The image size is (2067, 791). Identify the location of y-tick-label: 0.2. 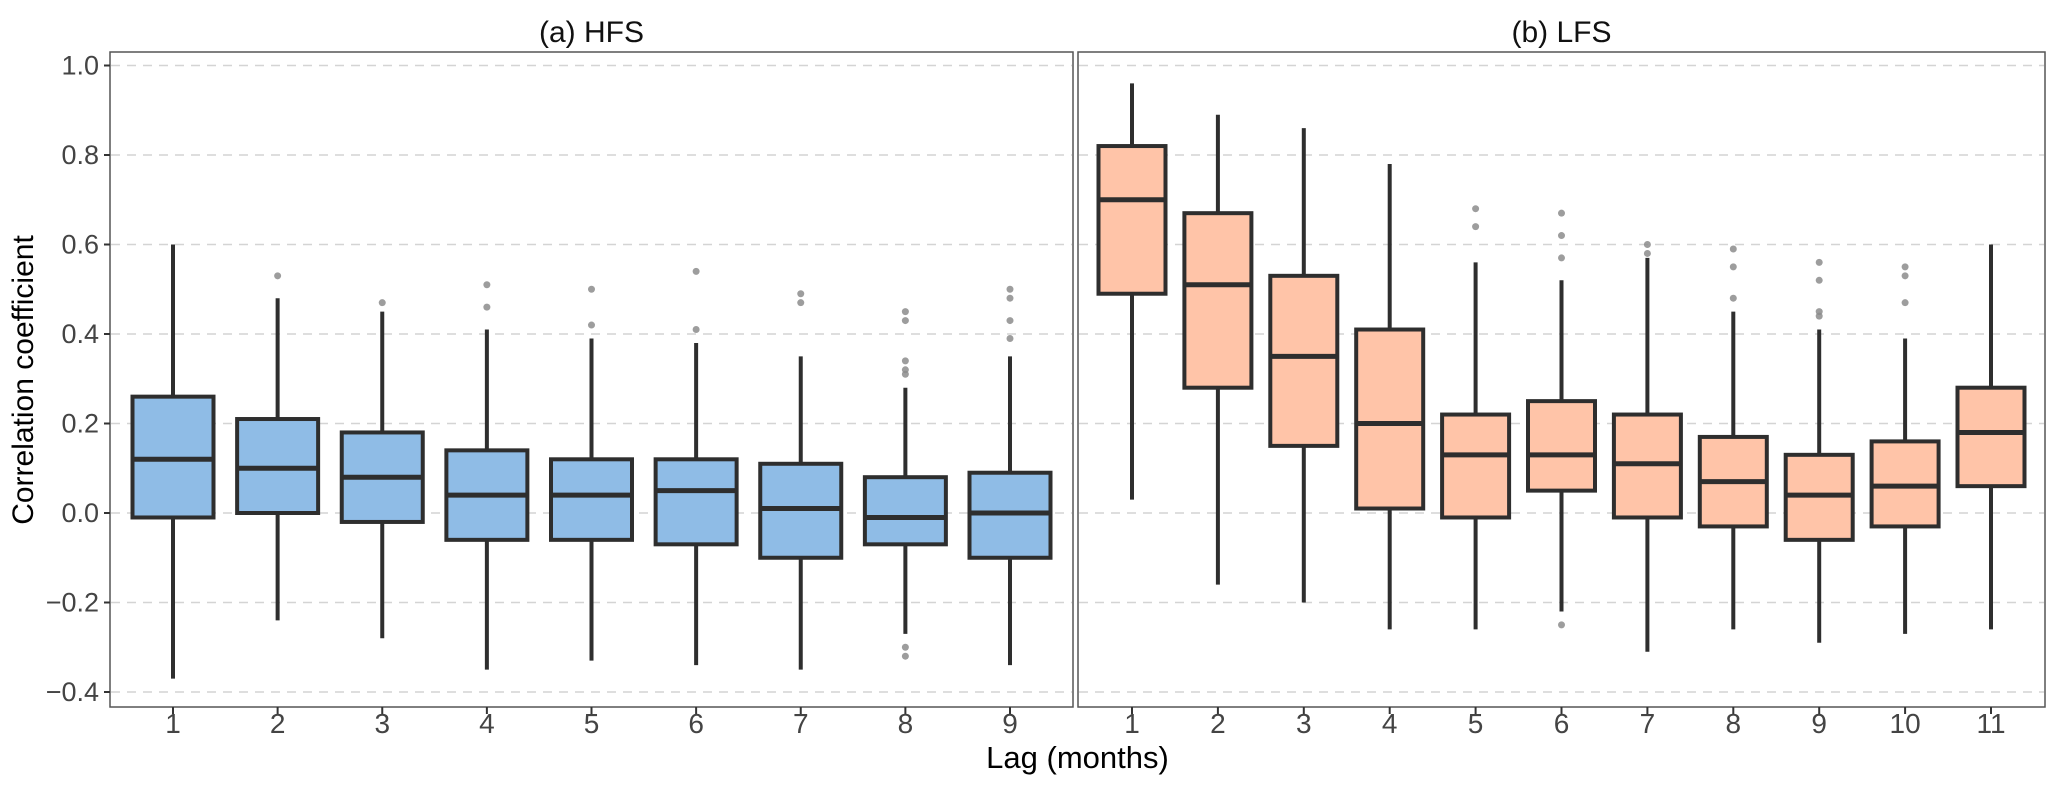
(80, 424).